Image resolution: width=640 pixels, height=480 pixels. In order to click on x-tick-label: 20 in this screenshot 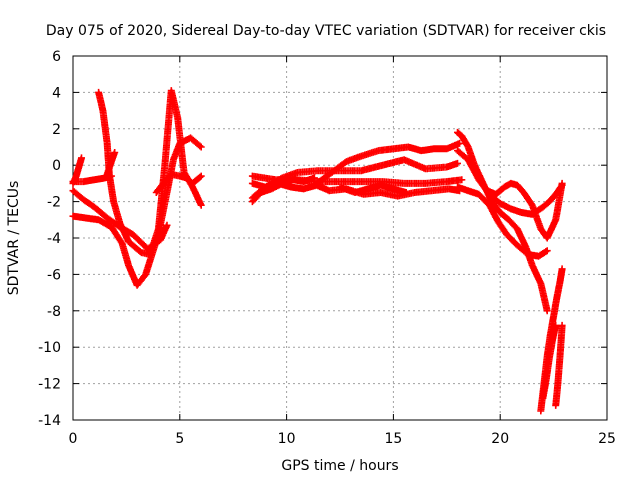, I will do `click(500, 439)`.